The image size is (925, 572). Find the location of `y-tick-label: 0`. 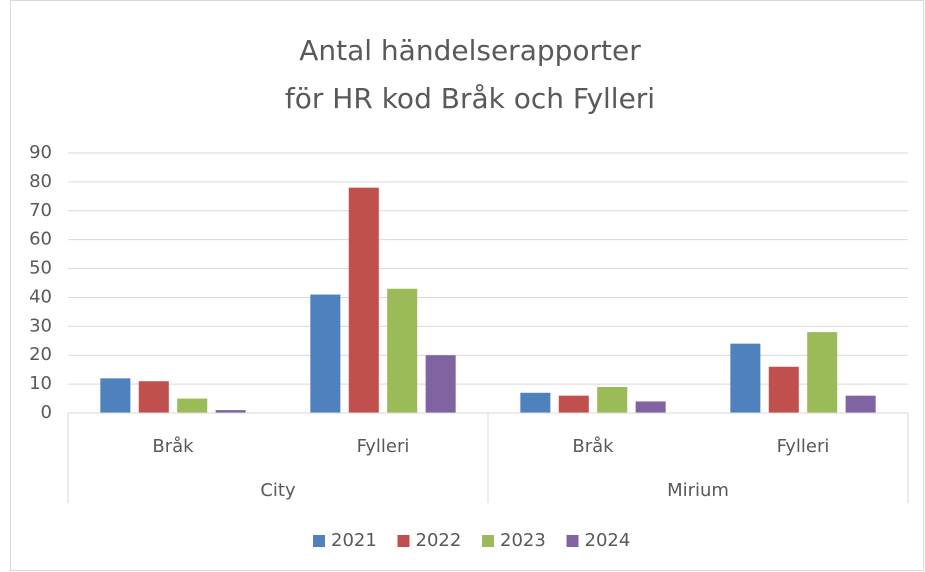

y-tick-label: 0 is located at coordinates (46, 412).